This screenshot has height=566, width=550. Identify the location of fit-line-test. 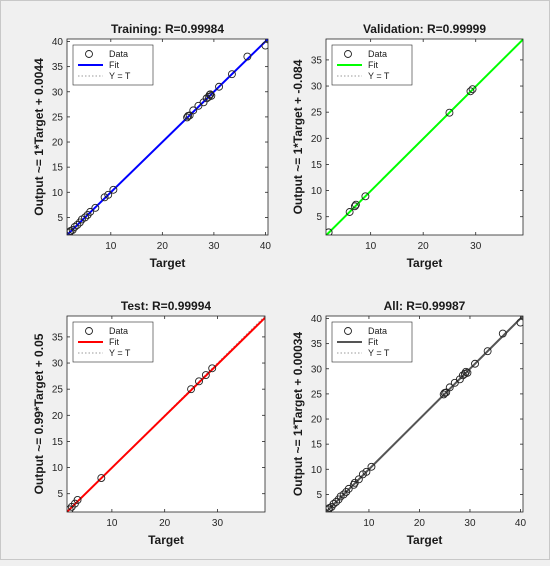
(166, 414).